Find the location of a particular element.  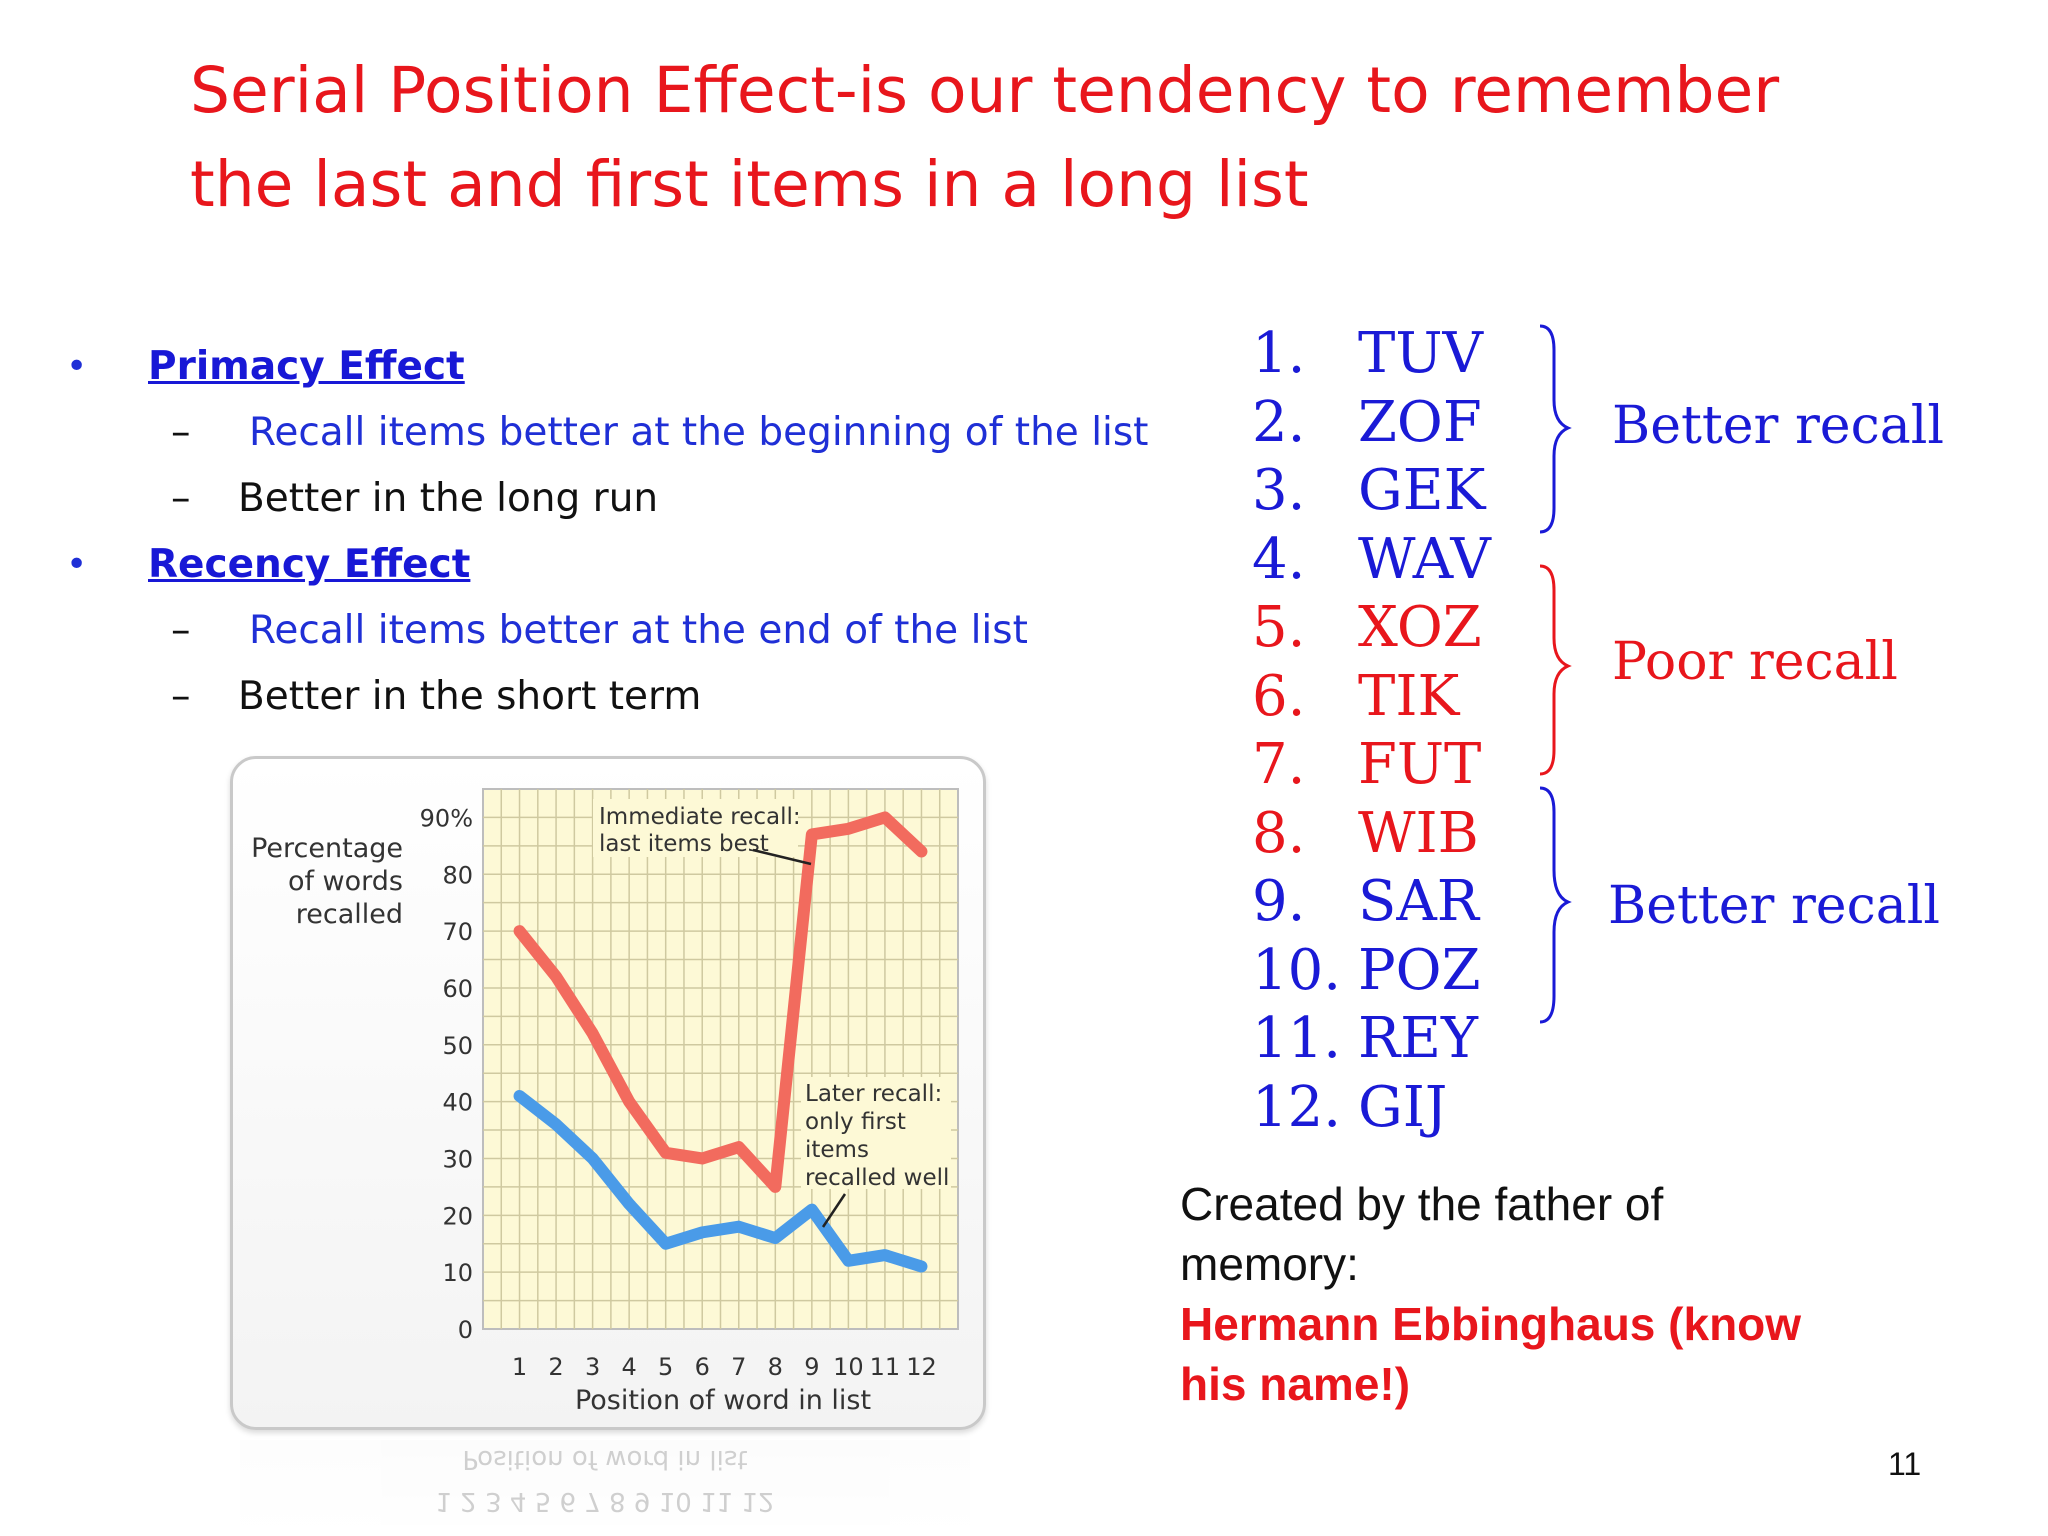

recall-label-better-top: Better recall is located at coordinates (1778, 426).